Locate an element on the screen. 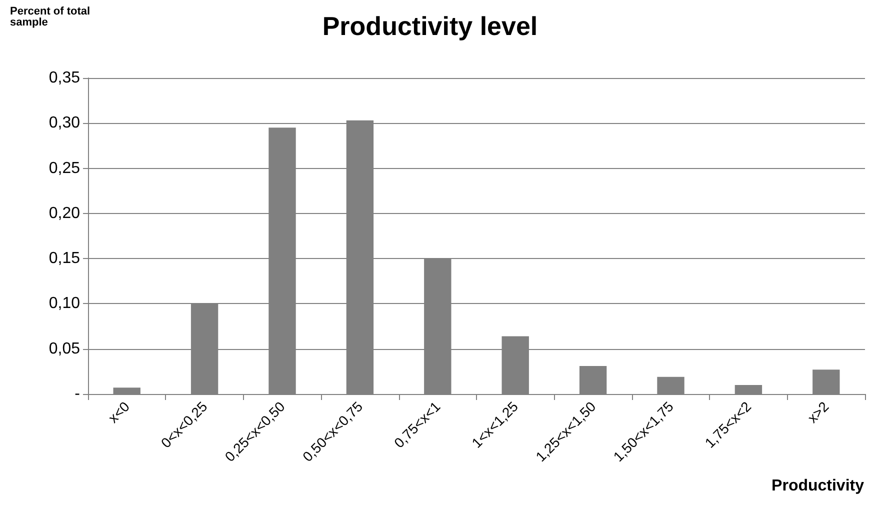 The width and height of the screenshot is (870, 528). y-tick-label: 0,20 is located at coordinates (64, 213).